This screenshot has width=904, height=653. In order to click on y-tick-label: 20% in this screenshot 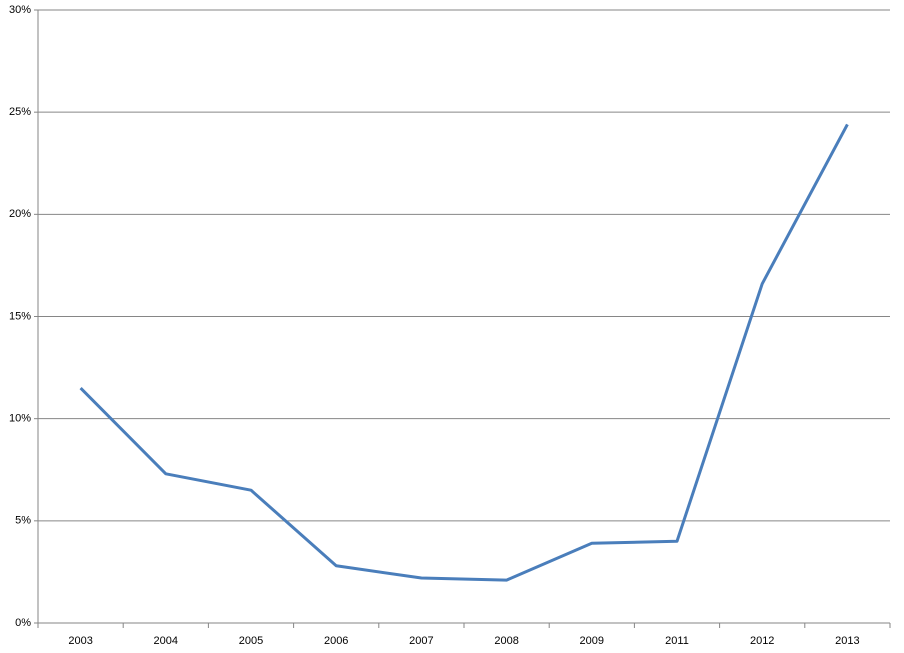, I will do `click(20, 214)`.